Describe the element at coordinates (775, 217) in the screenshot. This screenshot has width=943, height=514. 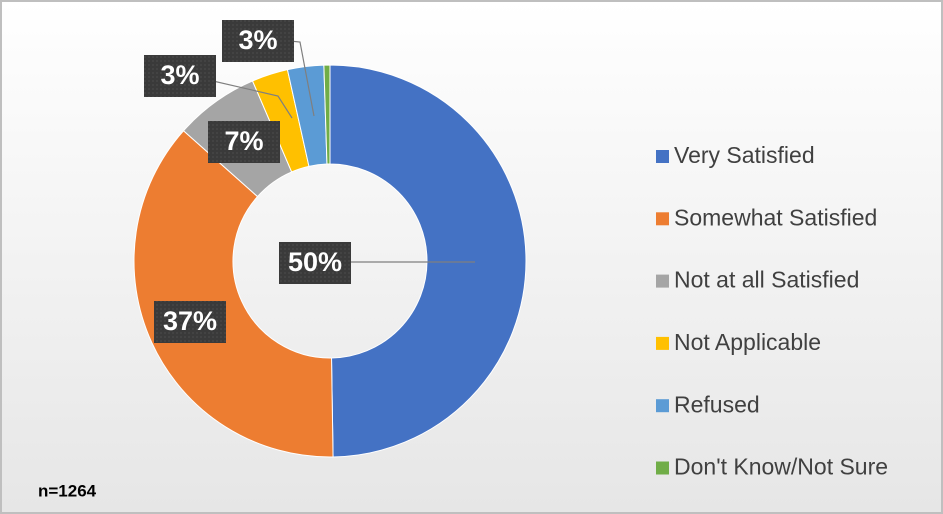
I see `legend-label: Somewhat Satisfied` at that location.